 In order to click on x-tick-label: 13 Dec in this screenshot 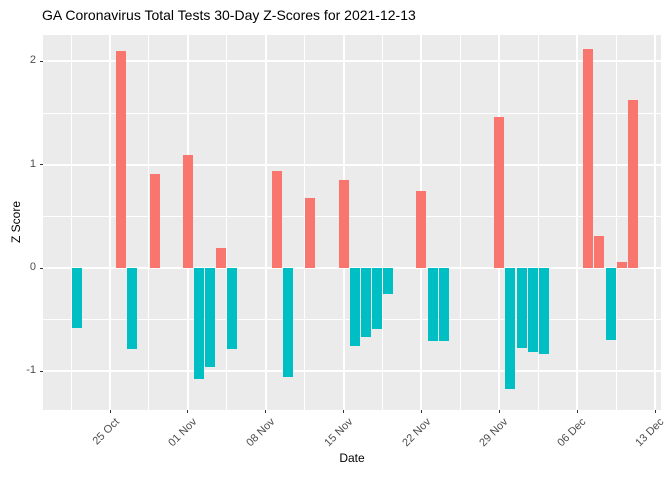, I will do `click(650, 433)`.